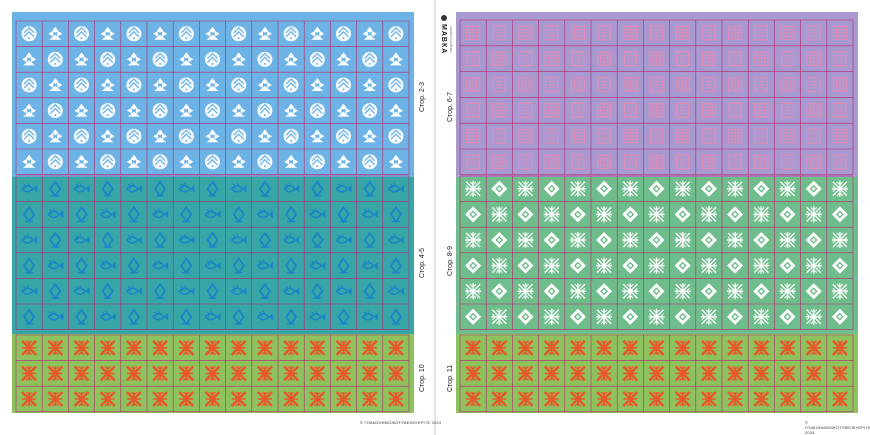  Describe the element at coordinates (837, 427) in the screenshot. I see `right-copyright: © ГОАКОНИМОЖОТУВЕЛКУЕРІТЕ 2024` at that location.